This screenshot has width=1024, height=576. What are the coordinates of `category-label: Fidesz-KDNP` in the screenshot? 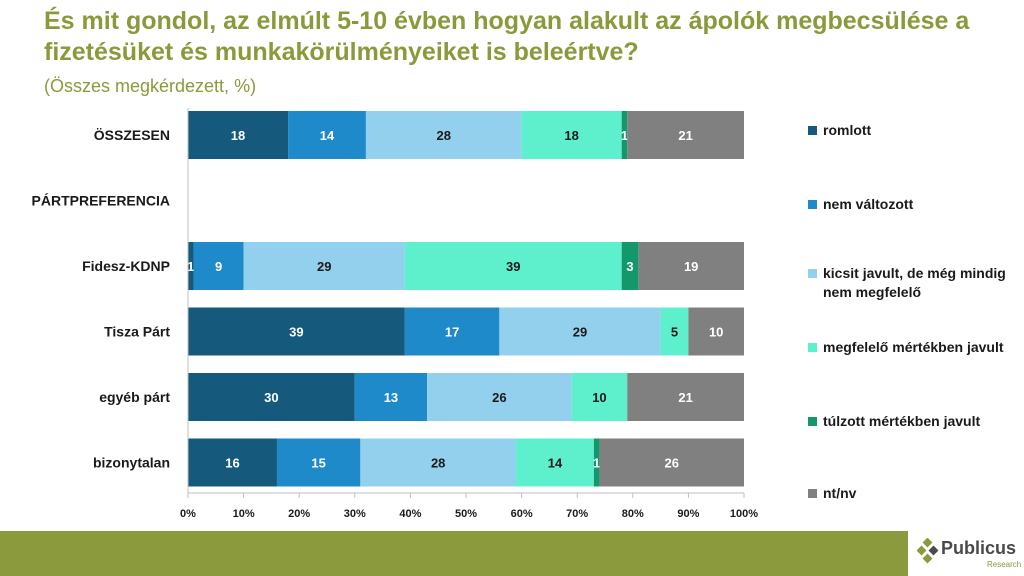 It's located at (126, 266).